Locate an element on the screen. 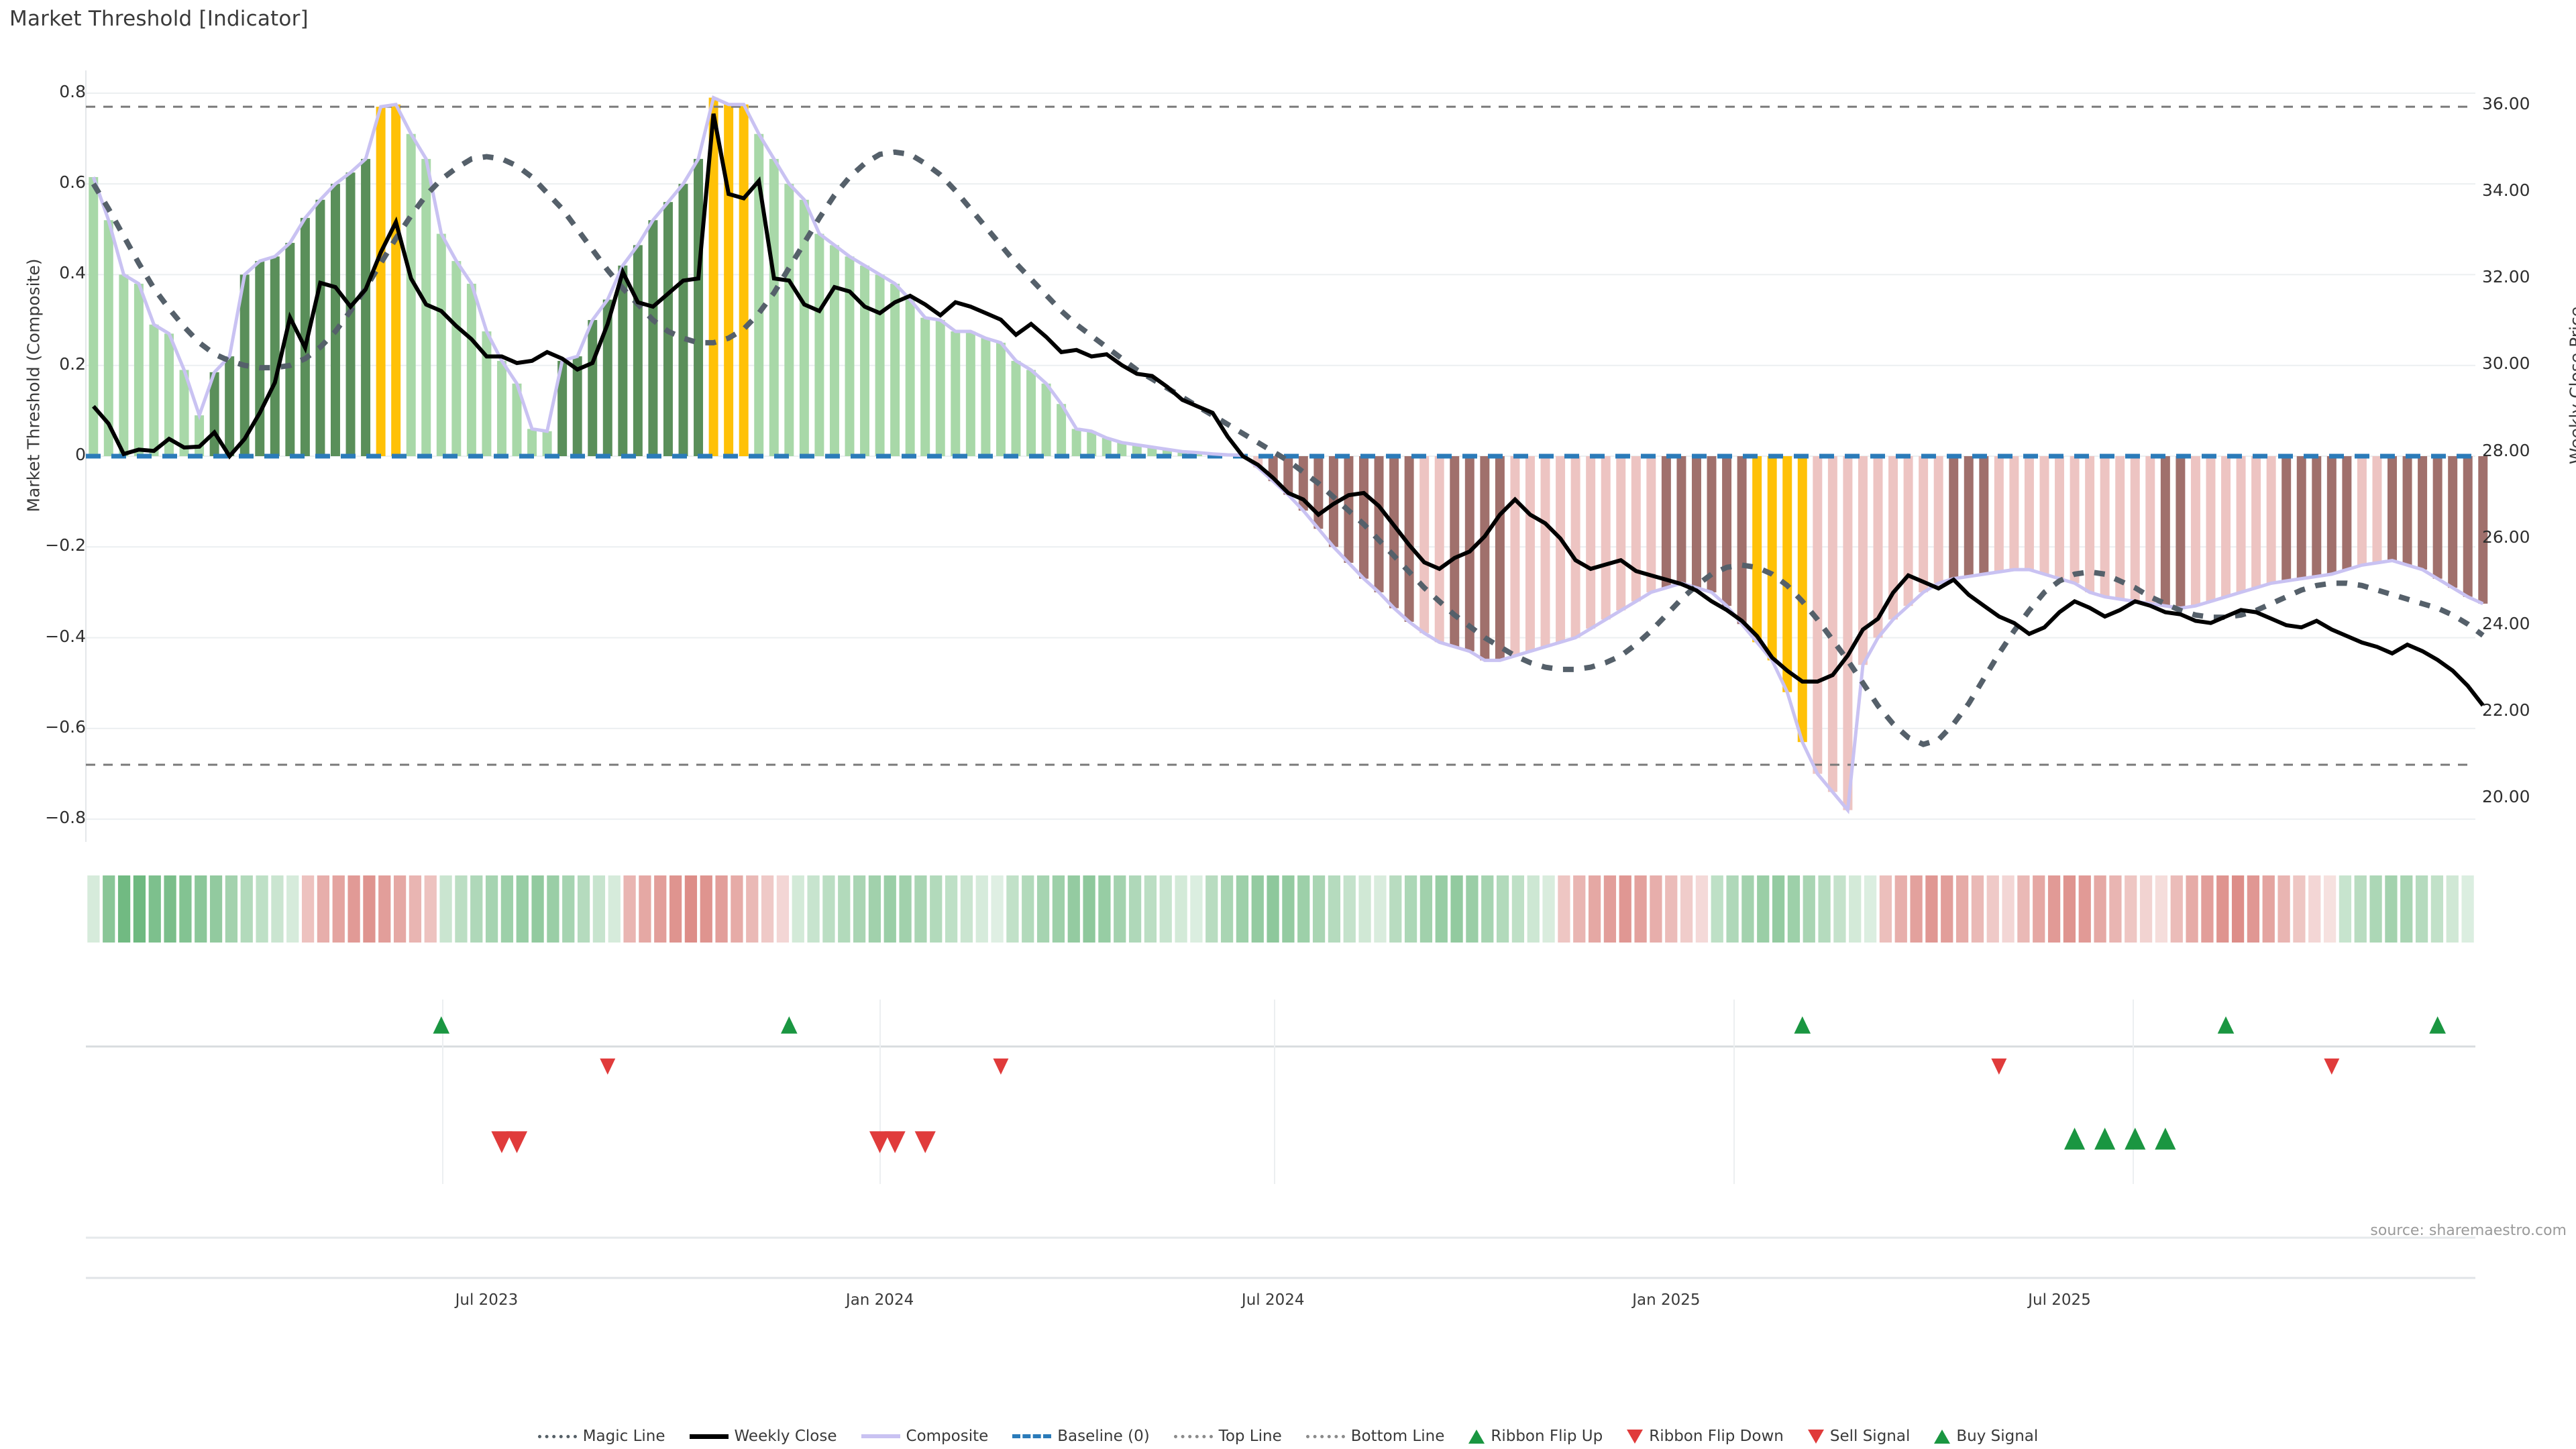 The width and height of the screenshot is (2576, 1449). x-tick: Jul 2024 is located at coordinates (1273, 1300).